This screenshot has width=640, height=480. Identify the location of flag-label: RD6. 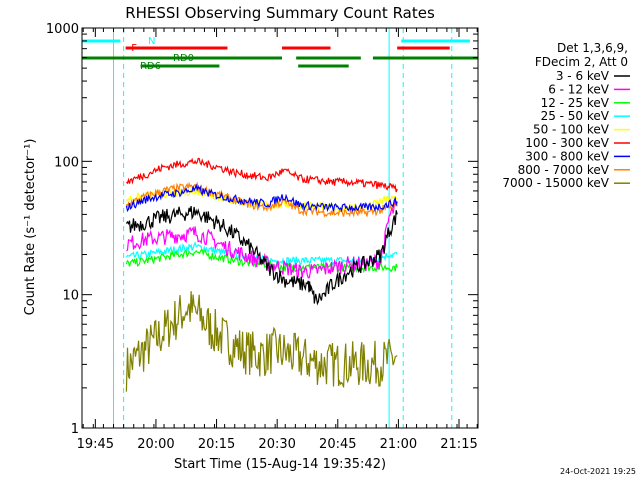
(150, 66).